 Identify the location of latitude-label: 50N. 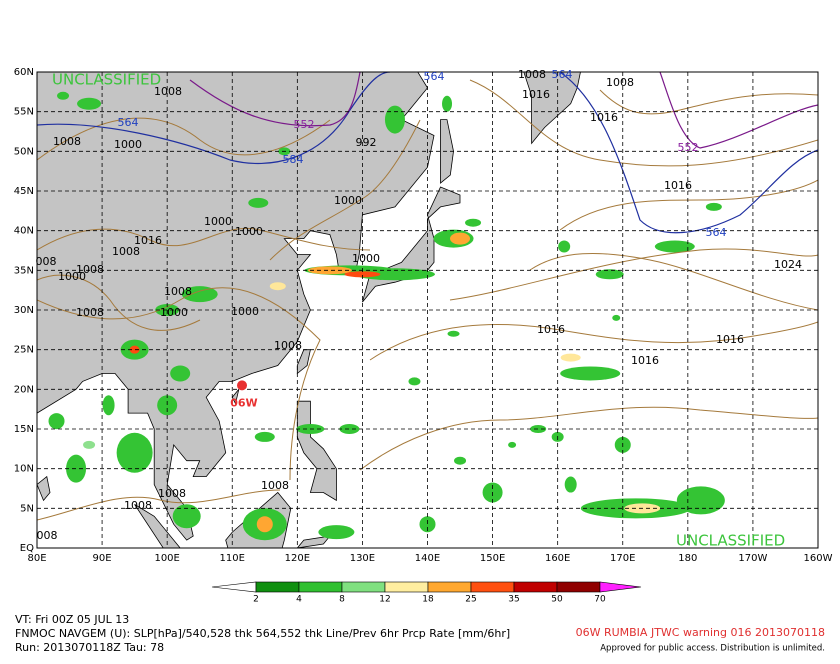
(24, 151).